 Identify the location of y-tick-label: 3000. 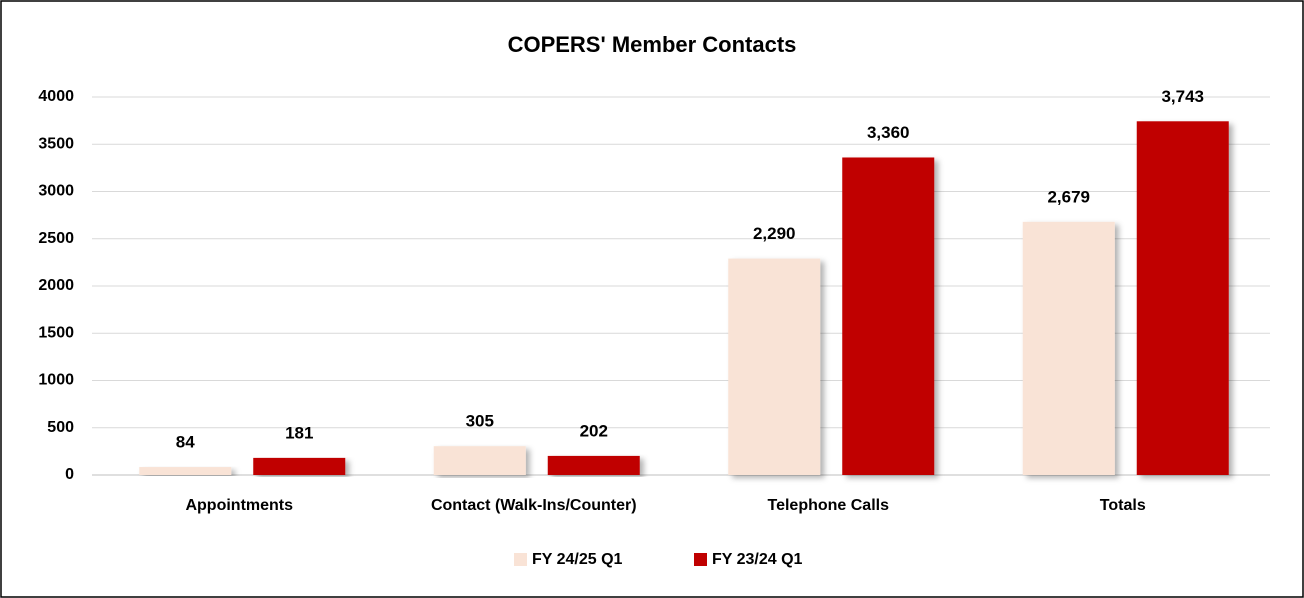
(56, 191).